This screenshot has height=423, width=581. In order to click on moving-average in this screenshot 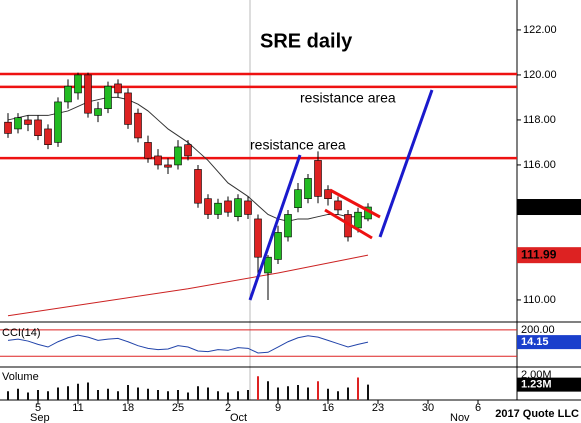, I will do `click(188, 285)`.